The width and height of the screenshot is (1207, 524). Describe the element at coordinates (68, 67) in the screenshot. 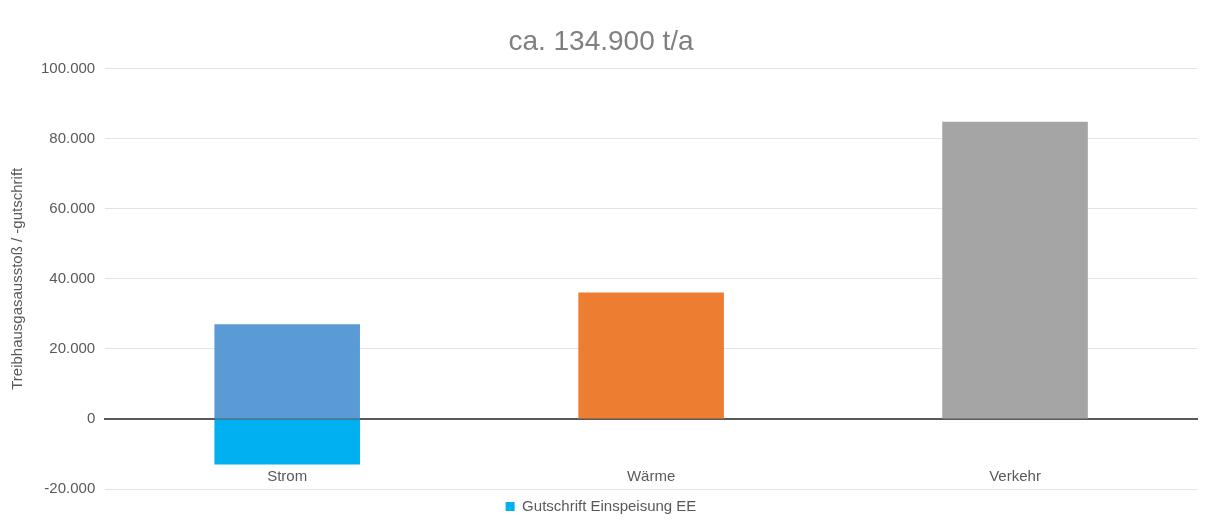

I see `y-tick-label: 100.000` at that location.